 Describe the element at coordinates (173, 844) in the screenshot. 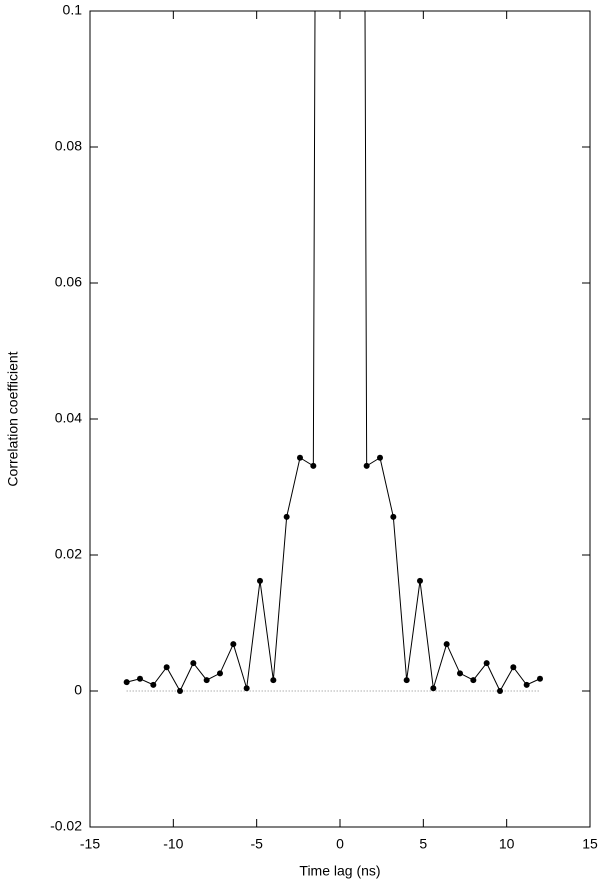

I see `x-tick-label: -10` at that location.